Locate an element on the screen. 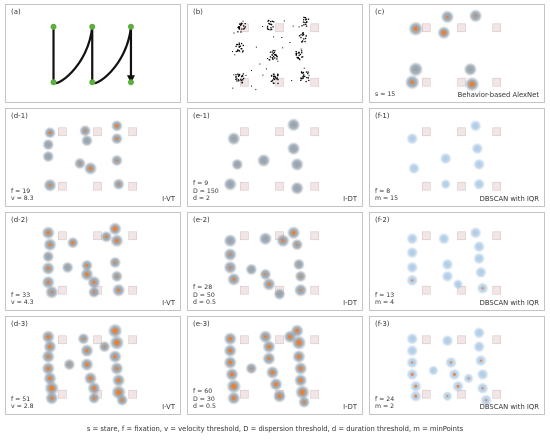 This screenshot has width=550, height=442. panel-label: (e-3) is located at coordinates (201, 324).